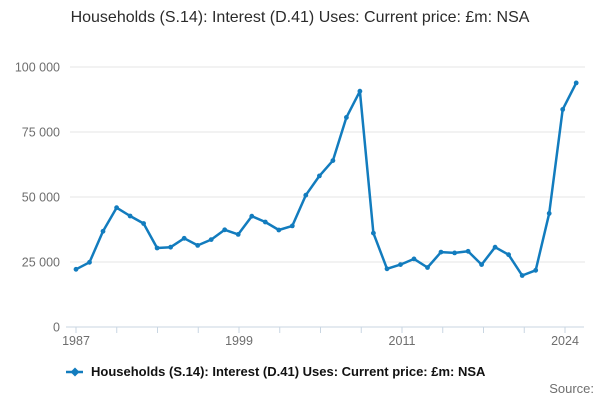 This screenshot has width=600, height=400. I want to click on legend-line-marker, so click(74, 371).